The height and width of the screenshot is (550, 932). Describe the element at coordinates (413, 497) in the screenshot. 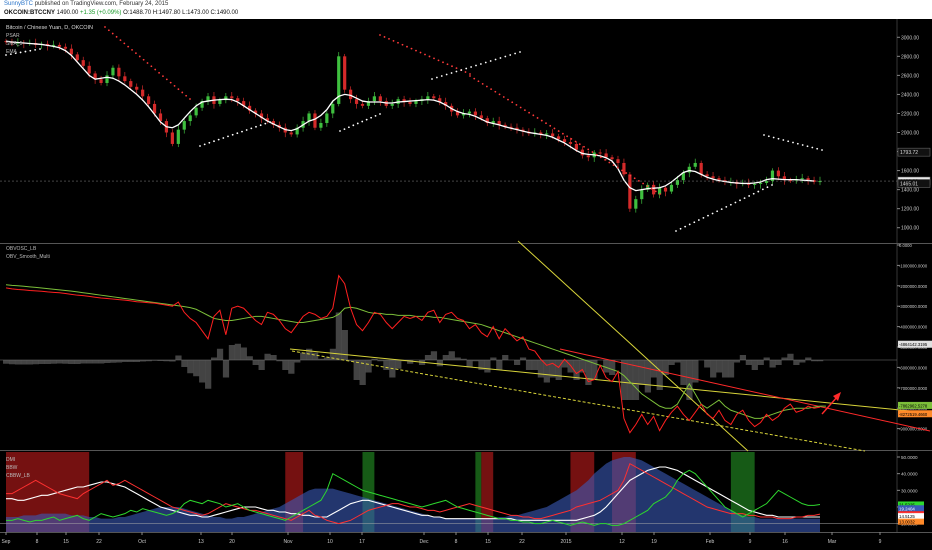

I see `plus-di-line` at that location.